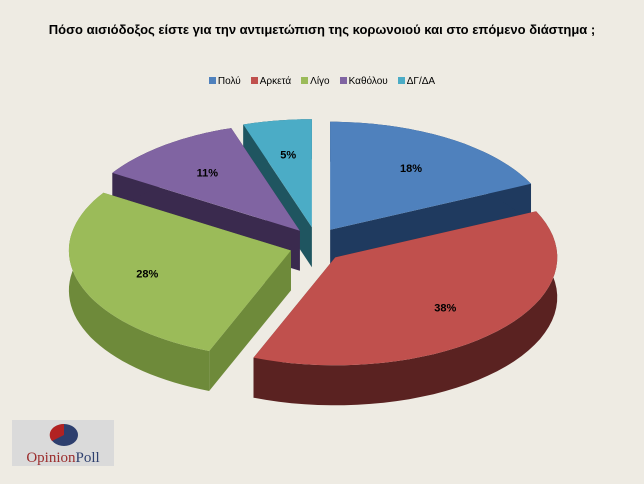 This screenshot has height=484, width=644. I want to click on pie-slice-Λίγο, so click(179, 271).